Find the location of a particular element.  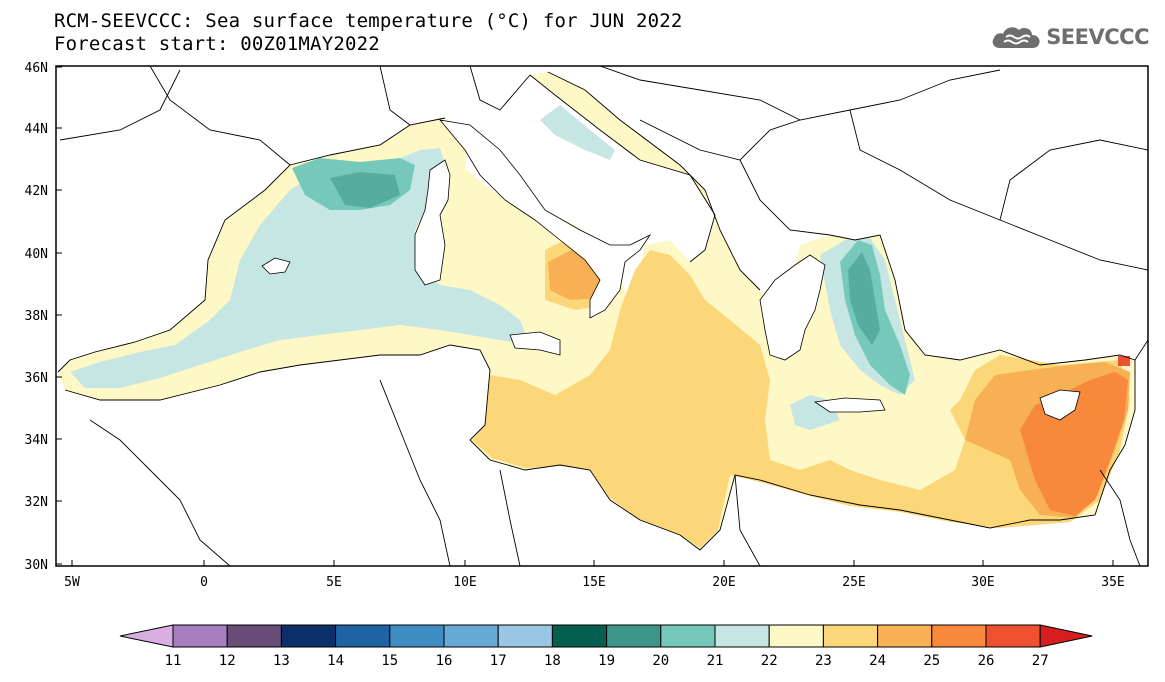

colorbar-label-22: 22 is located at coordinates (769, 661).